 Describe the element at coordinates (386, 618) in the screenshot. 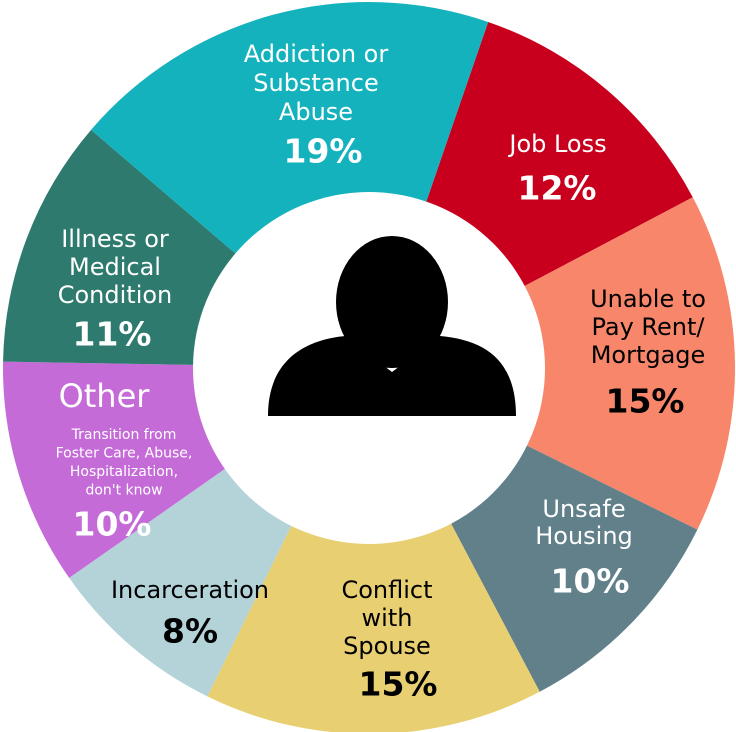

I see `segment-label: Conflict with Spouse` at that location.